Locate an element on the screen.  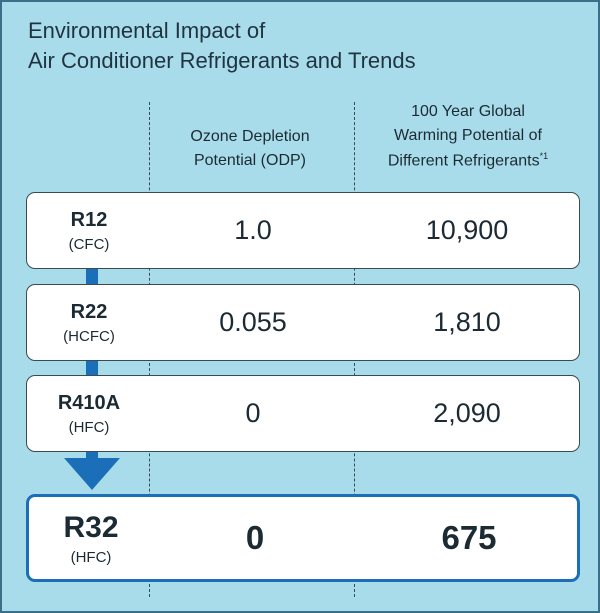
refrigerant-name: R32 is located at coordinates (91, 527).